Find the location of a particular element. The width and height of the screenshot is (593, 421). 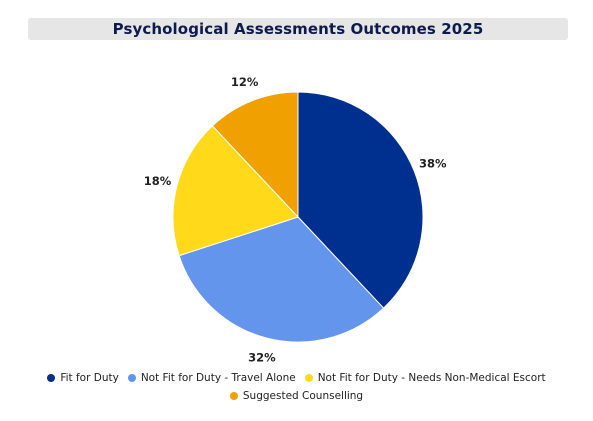

pie-slice-not-fit-for-duty-needs-non-medical-escort is located at coordinates (235, 191).